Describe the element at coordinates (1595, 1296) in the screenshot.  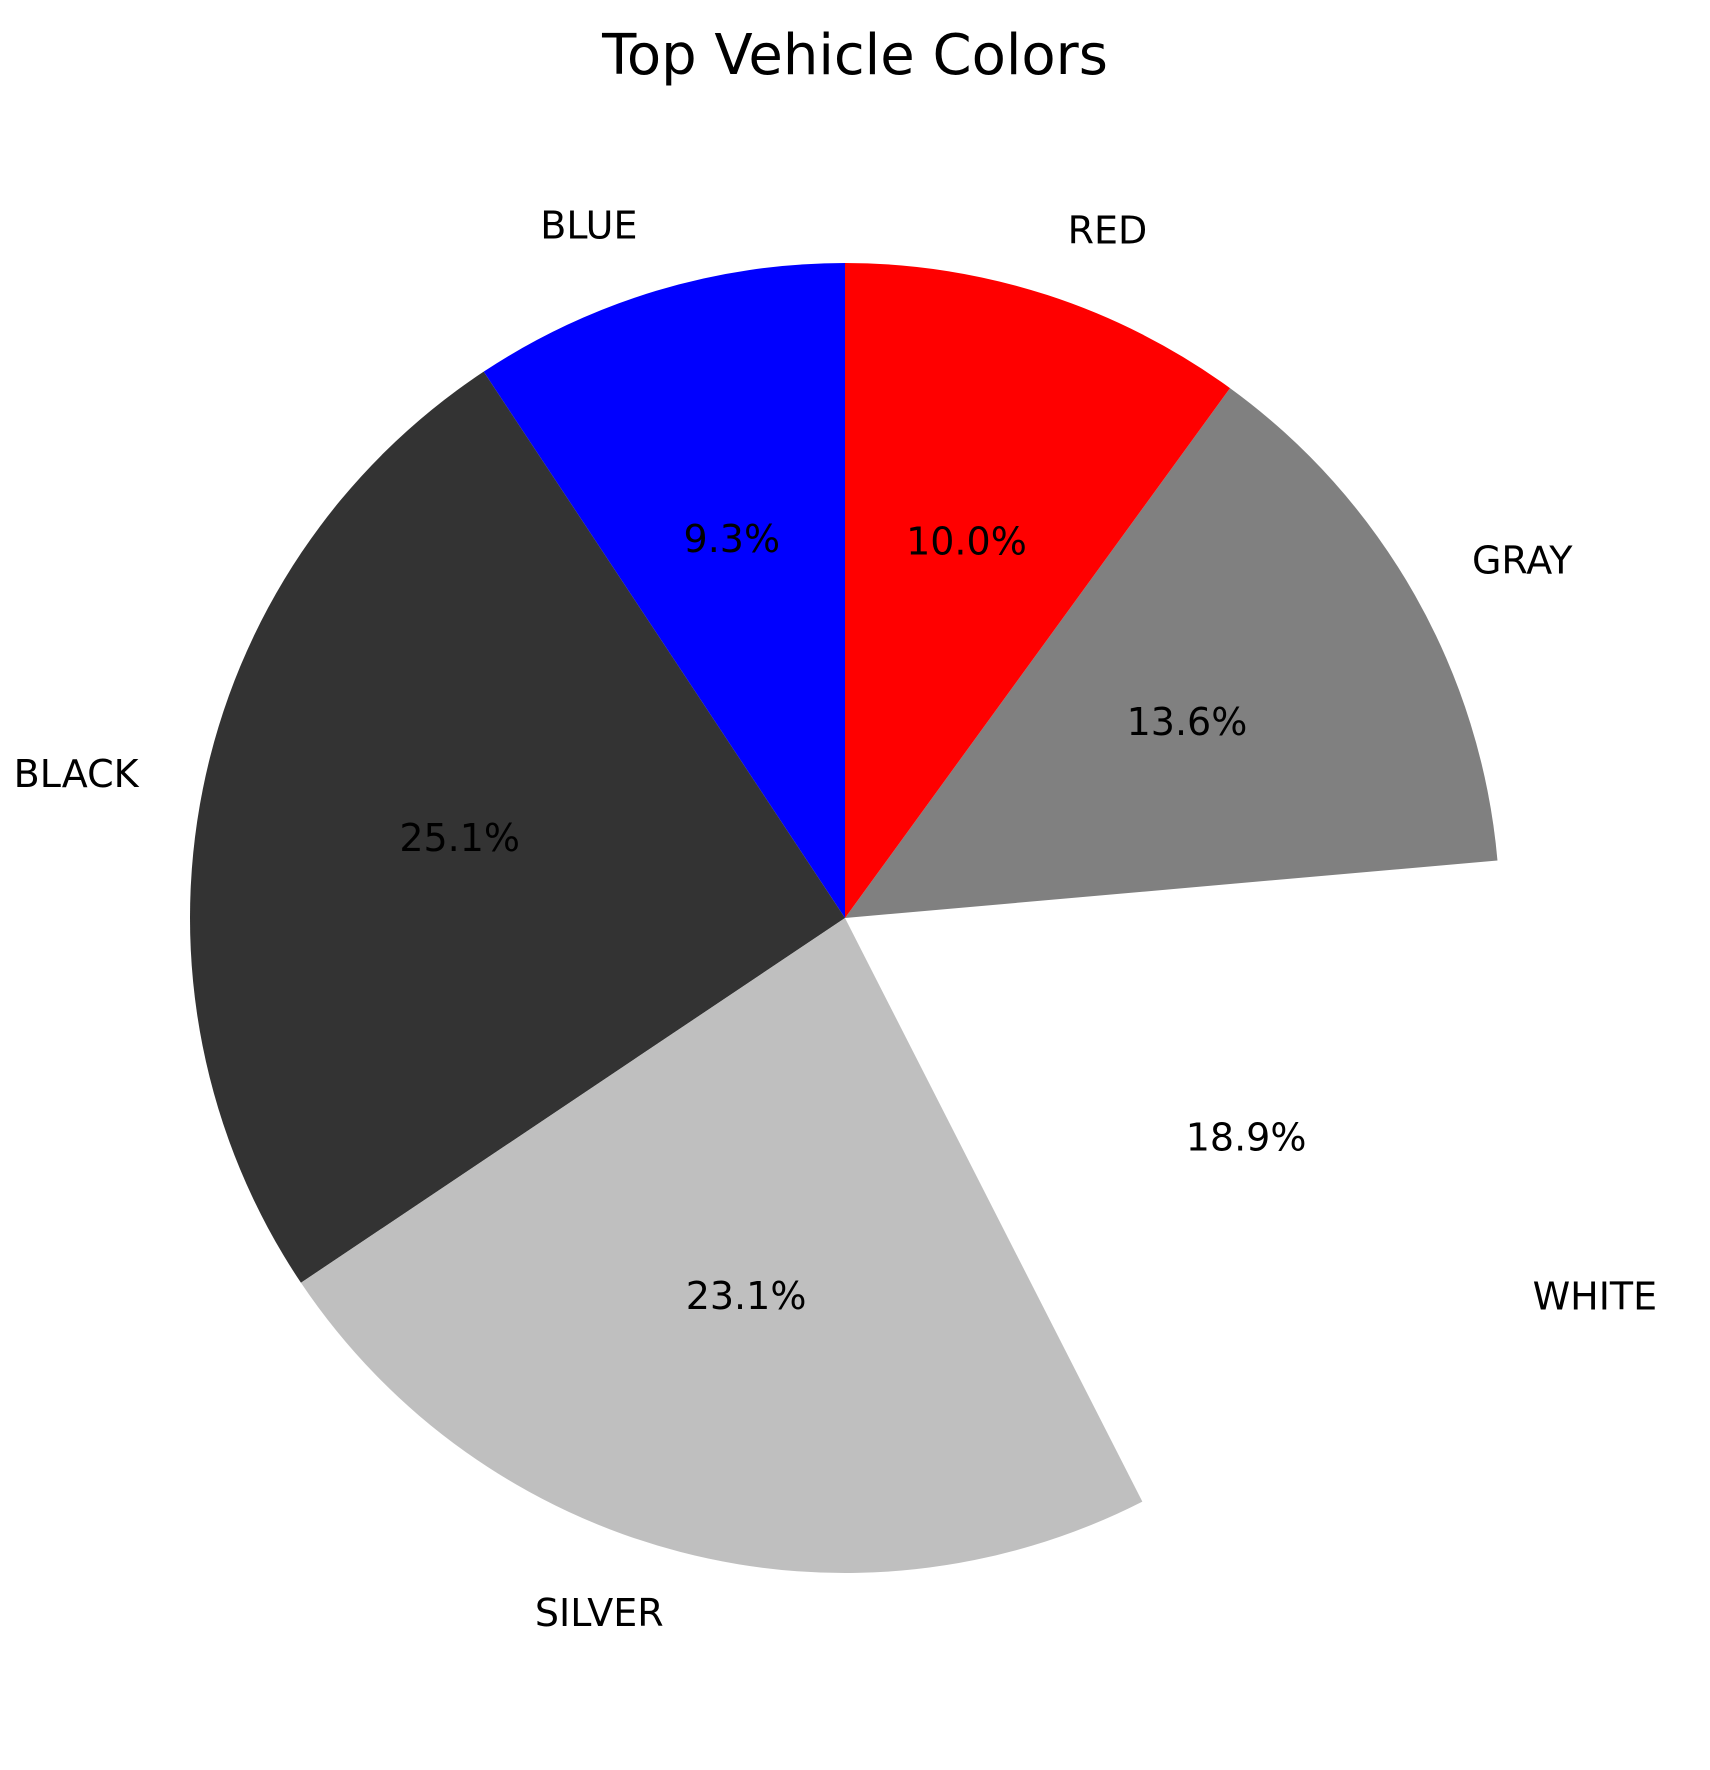
I see `slice-label-white: WHITE` at that location.